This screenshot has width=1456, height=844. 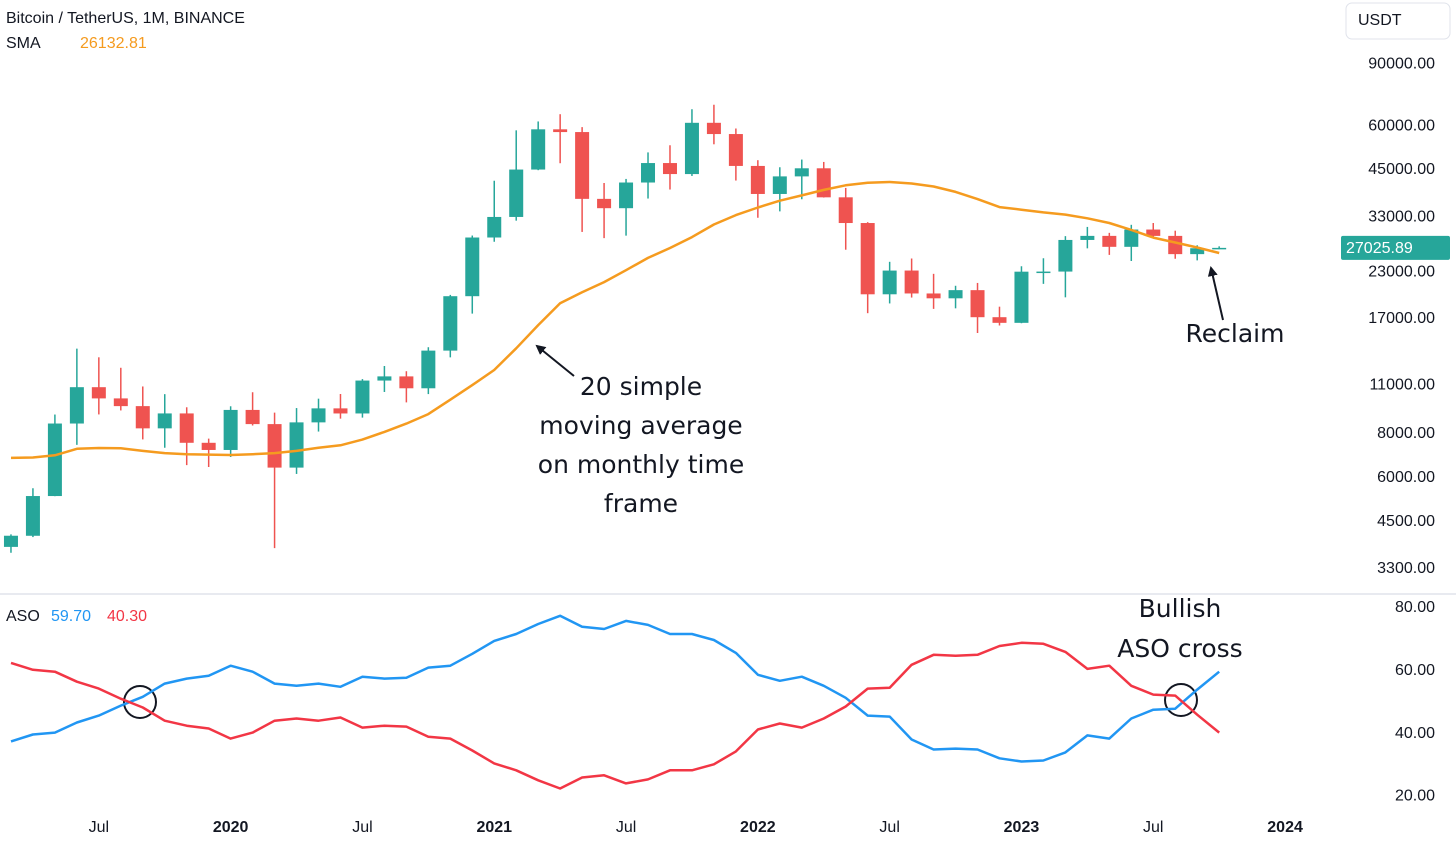 I want to click on y-tick-label: 60.00, so click(x=1415, y=670).